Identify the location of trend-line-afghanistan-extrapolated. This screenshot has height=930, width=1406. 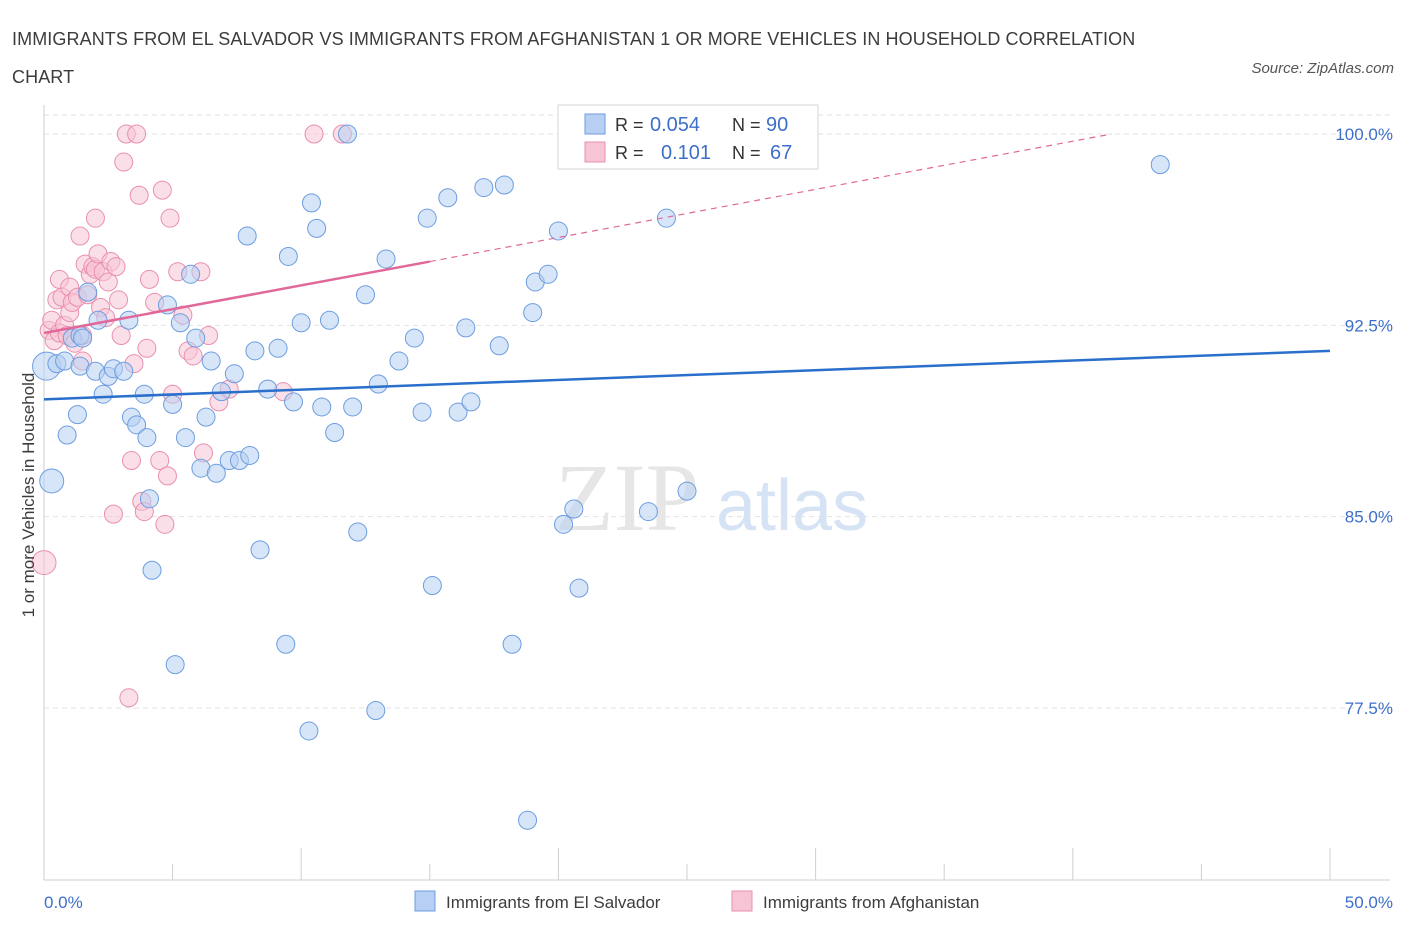
(770, 198).